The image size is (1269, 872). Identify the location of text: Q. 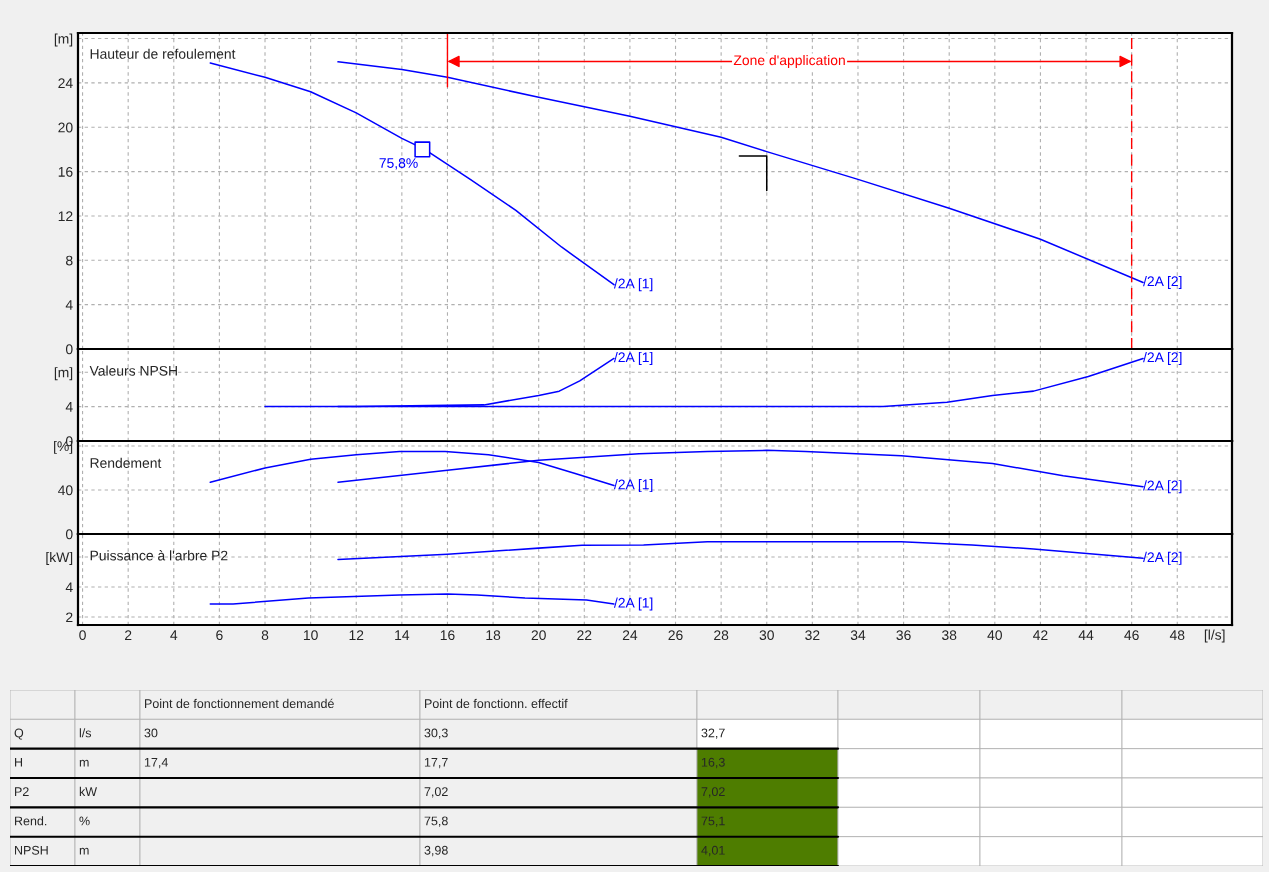
(19, 734).